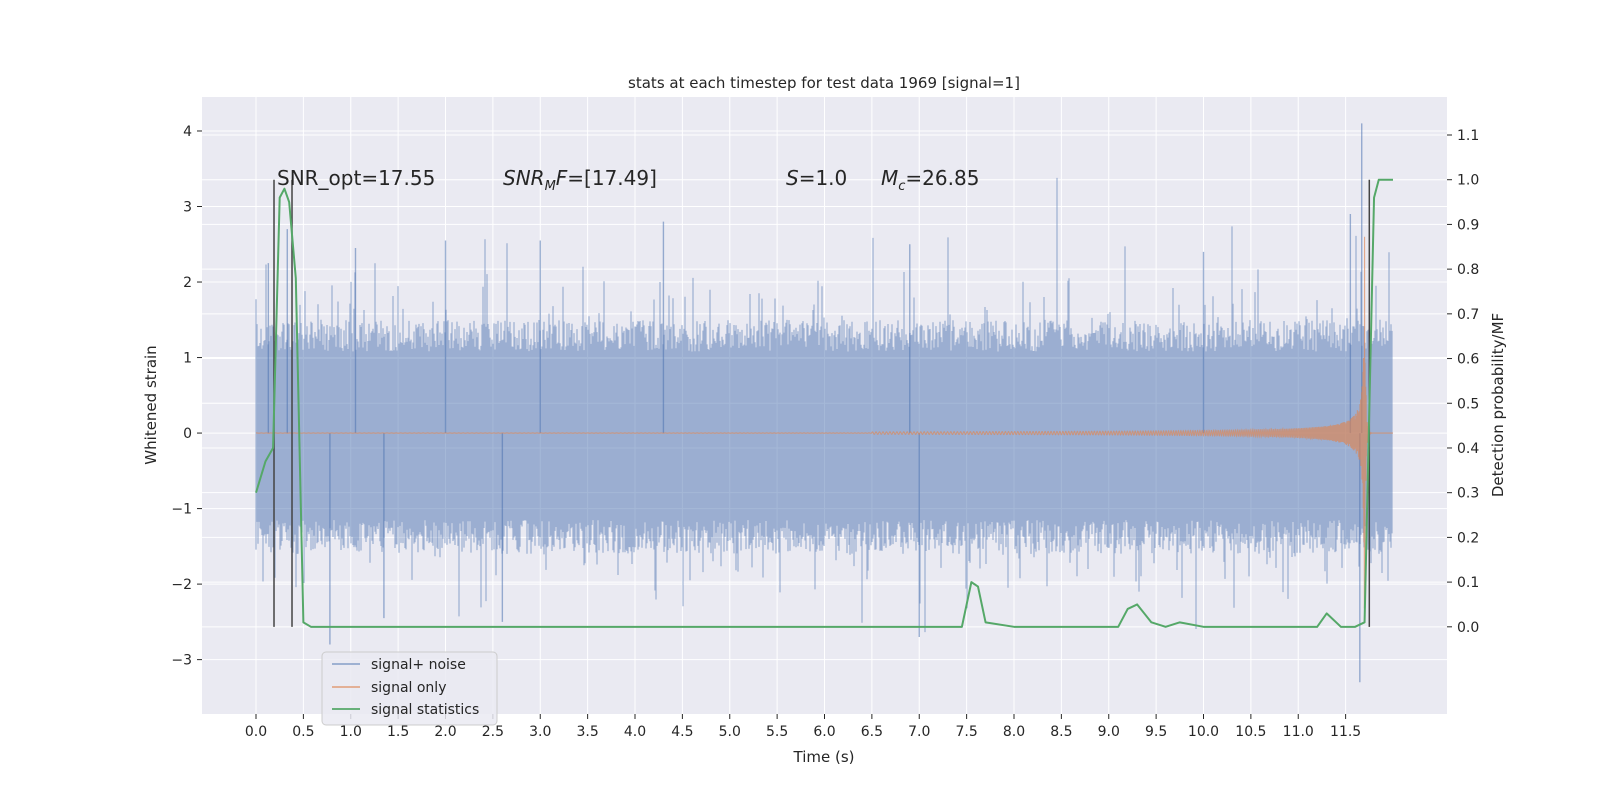 The image size is (1600, 800). I want to click on x-tick-label: 6.0, so click(824, 732).